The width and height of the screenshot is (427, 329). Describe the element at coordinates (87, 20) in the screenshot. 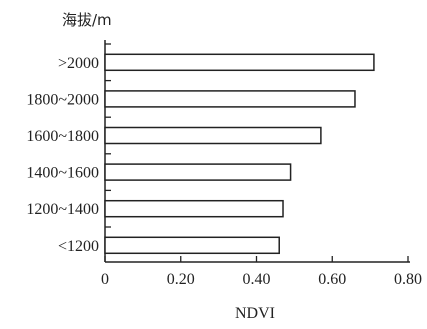

I see `y-axis-title: 海拔/m` at that location.